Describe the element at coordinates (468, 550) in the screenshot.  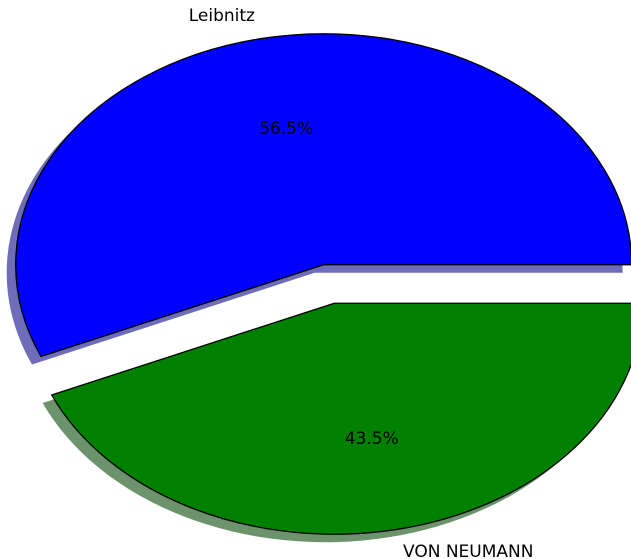
I see `slice-label: VON NEUMANN` at that location.